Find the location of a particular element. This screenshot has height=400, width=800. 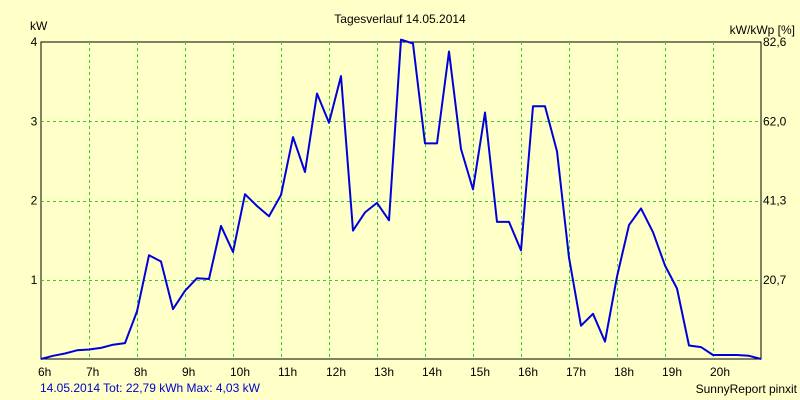

x-tick-label-12: 18h is located at coordinates (624, 372).